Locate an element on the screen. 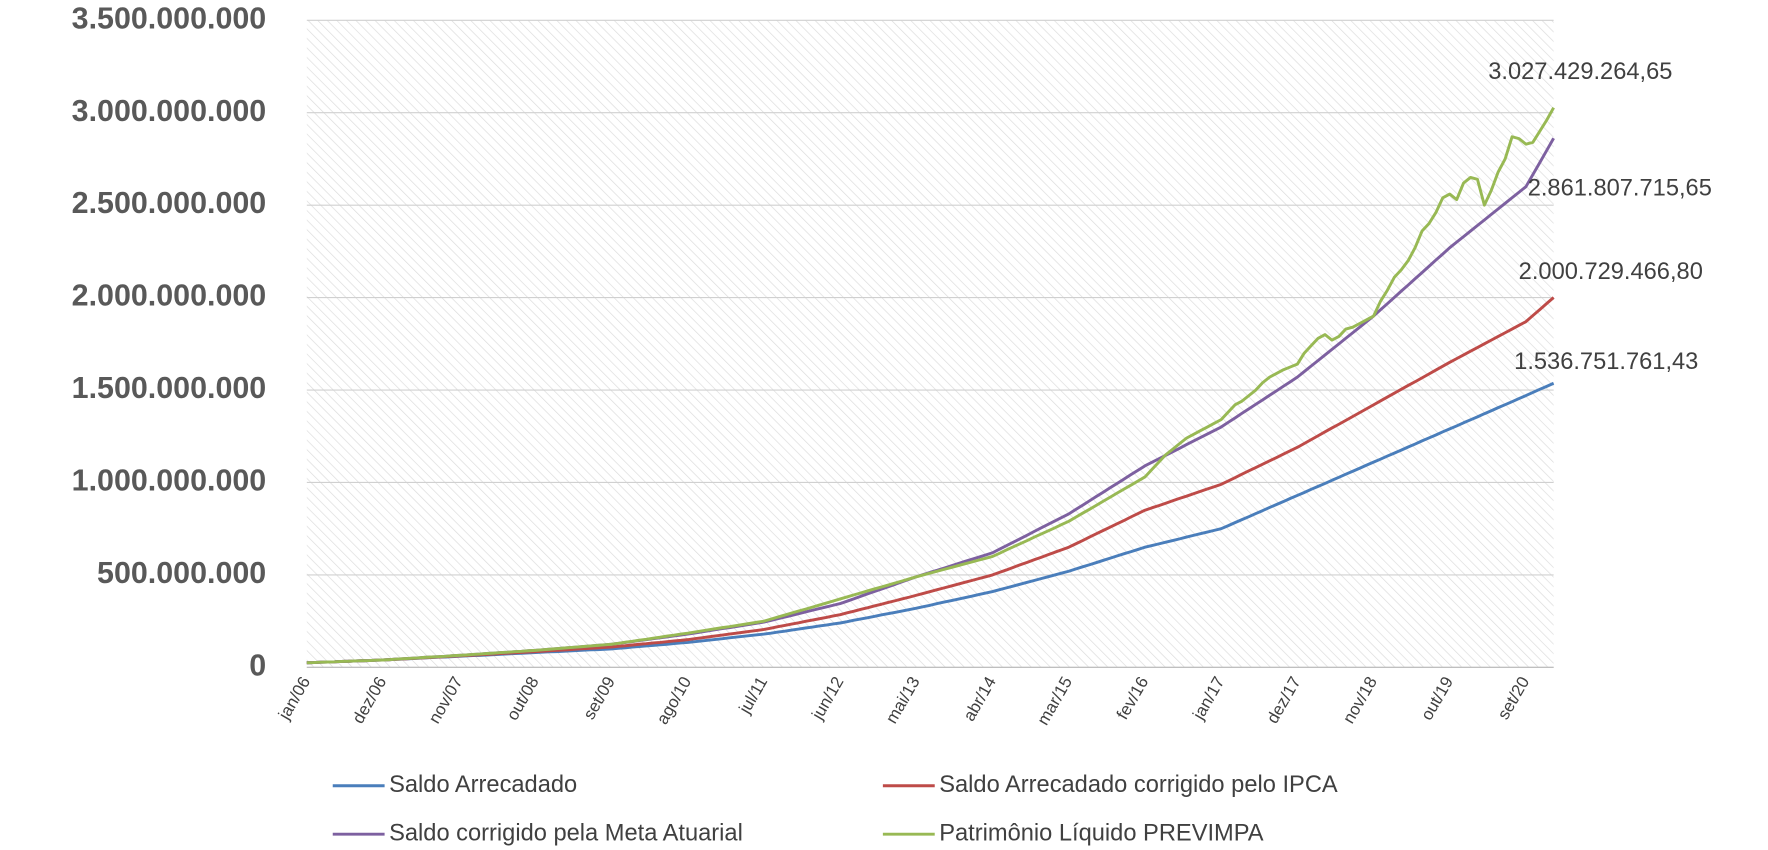 This screenshot has width=1768, height=850. x-tick-label: fev/16 is located at coordinates (1132, 697).